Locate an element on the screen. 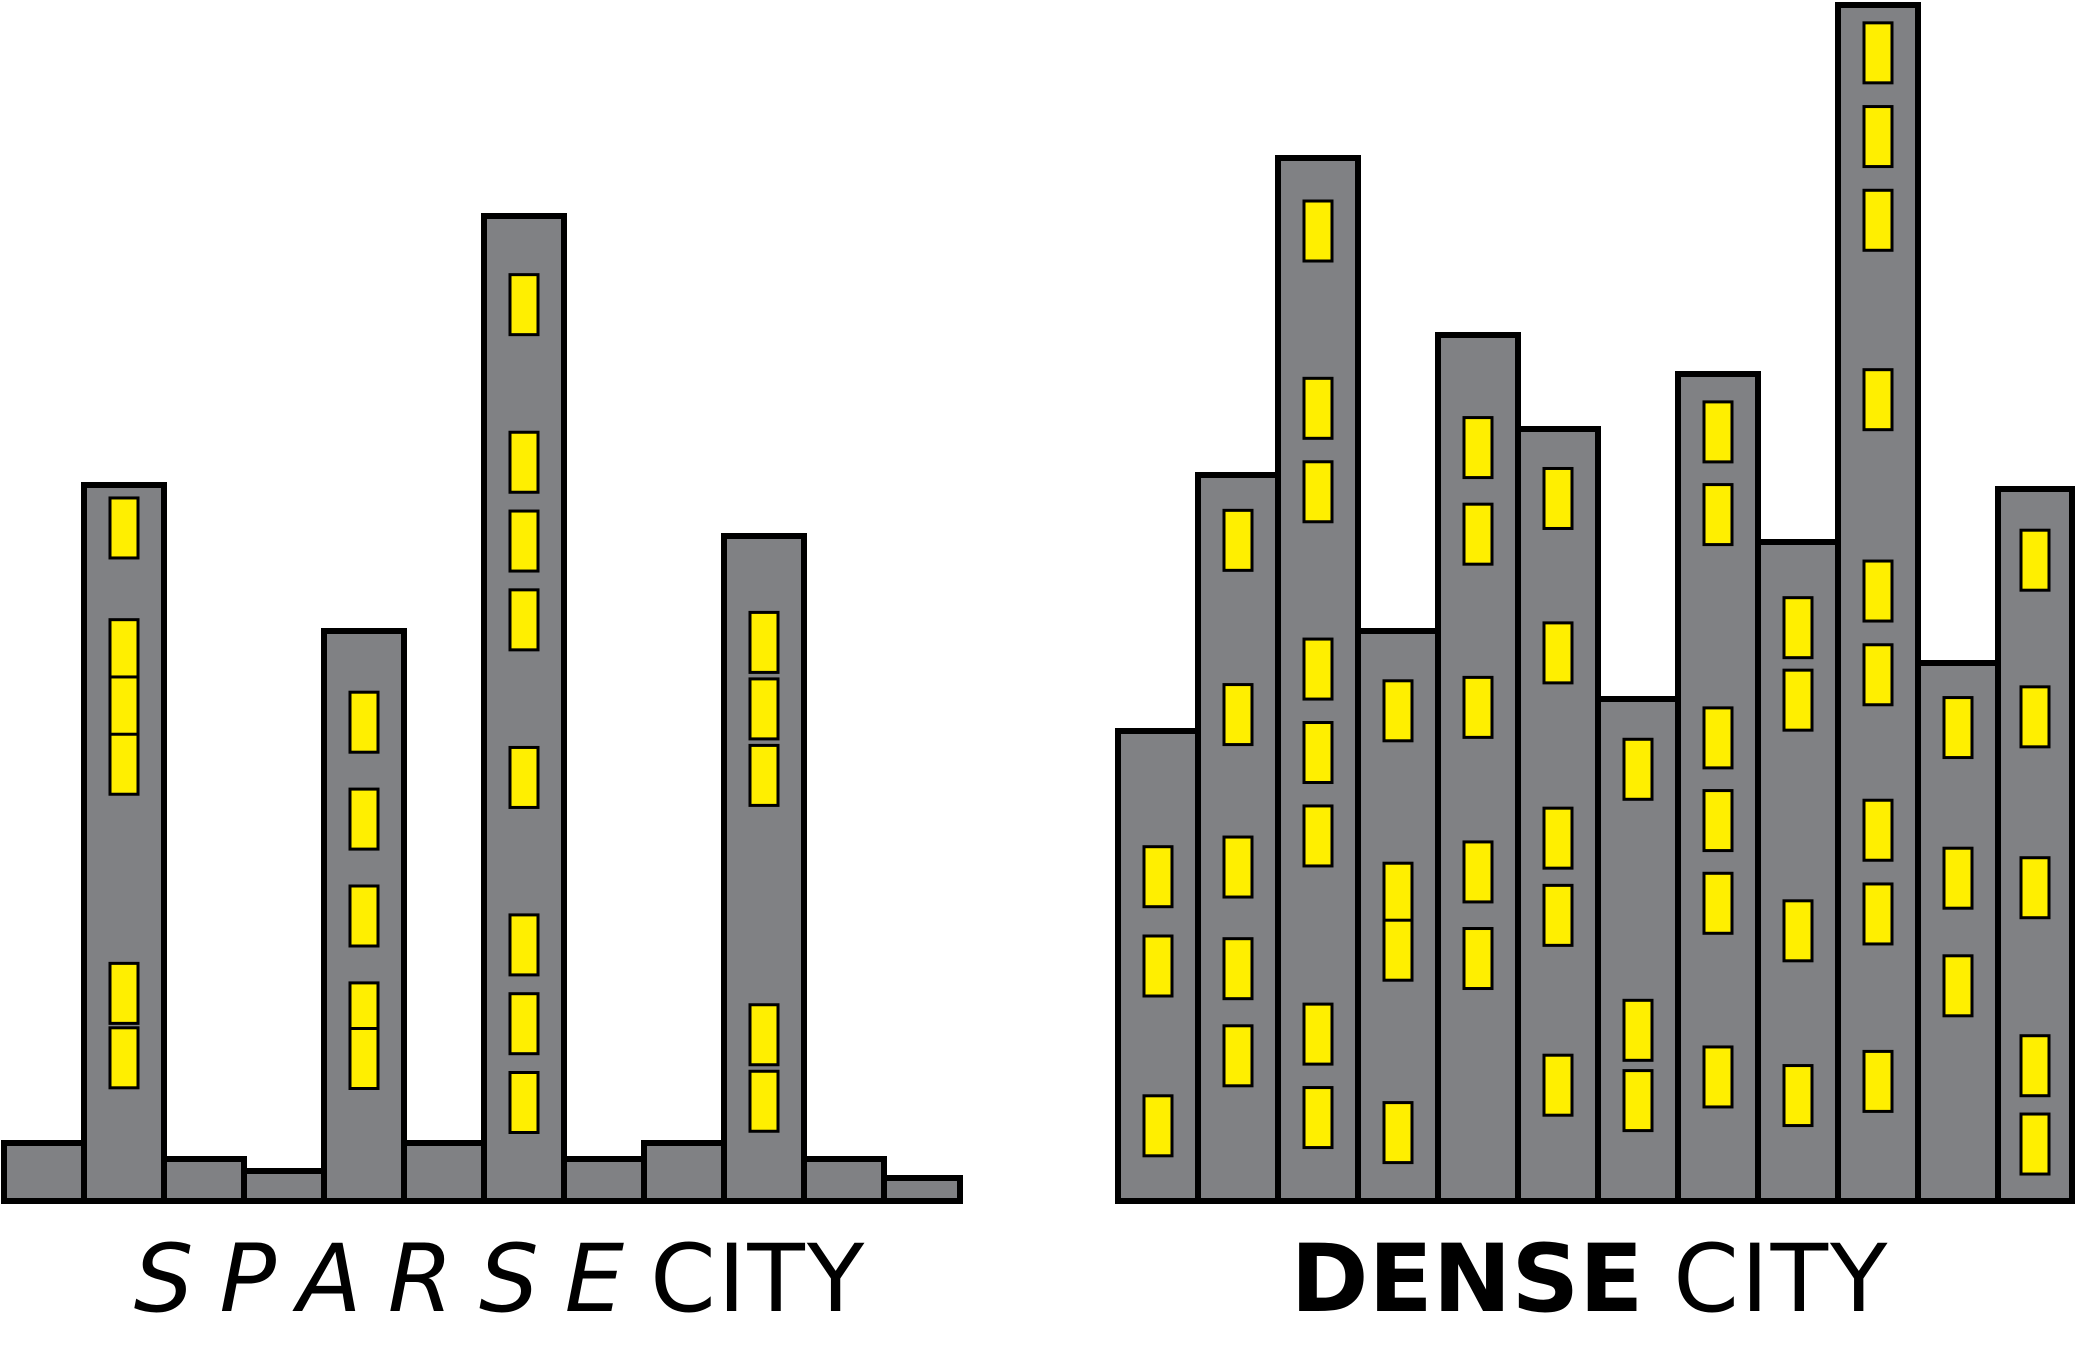 The height and width of the screenshot is (1347, 2076). sparse-word: SPARSE is located at coordinates (392, 1279).